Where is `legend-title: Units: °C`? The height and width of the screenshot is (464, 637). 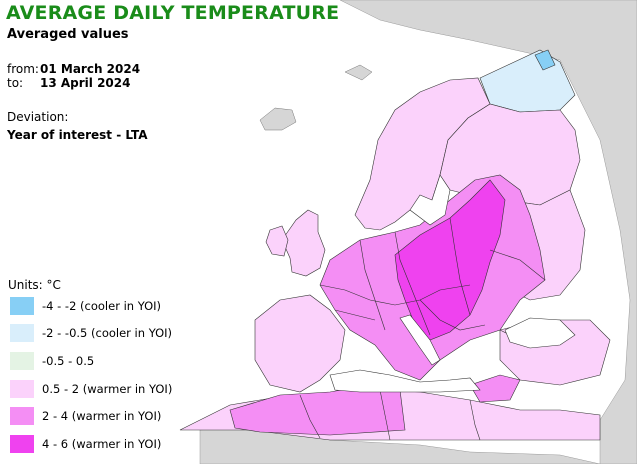
legend-title: Units: °C is located at coordinates (34, 285).